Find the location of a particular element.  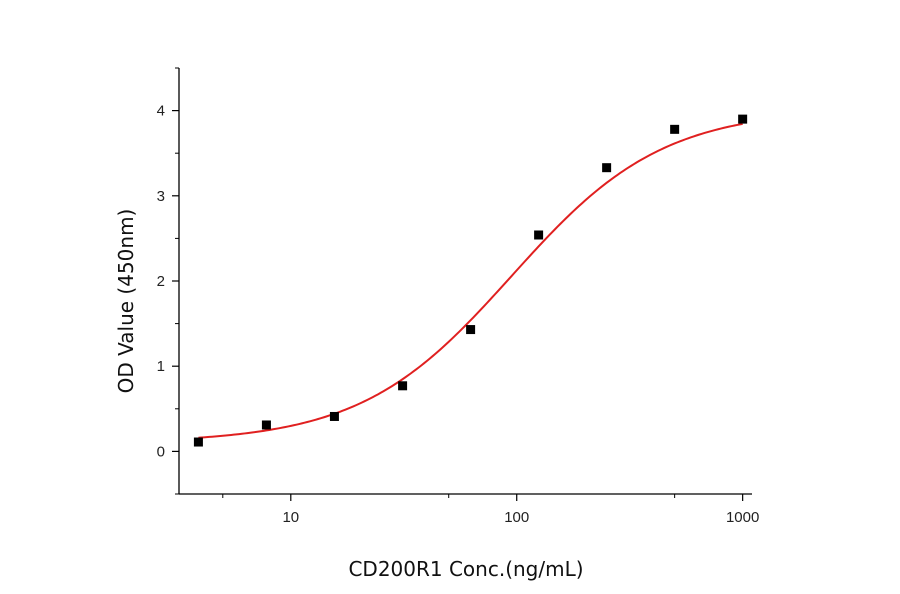

y-tick-label: 2 is located at coordinates (161, 281).